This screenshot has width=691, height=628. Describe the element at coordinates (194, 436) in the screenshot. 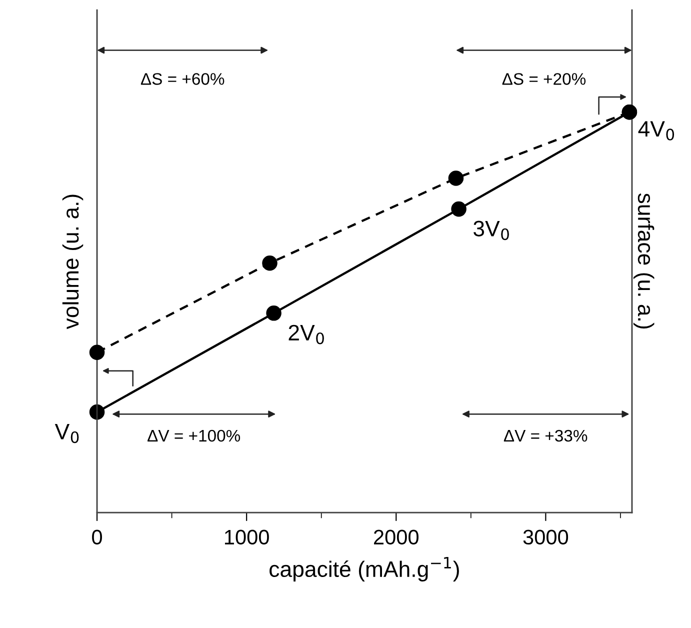

I see `annotation: ΔV = +100%` at that location.